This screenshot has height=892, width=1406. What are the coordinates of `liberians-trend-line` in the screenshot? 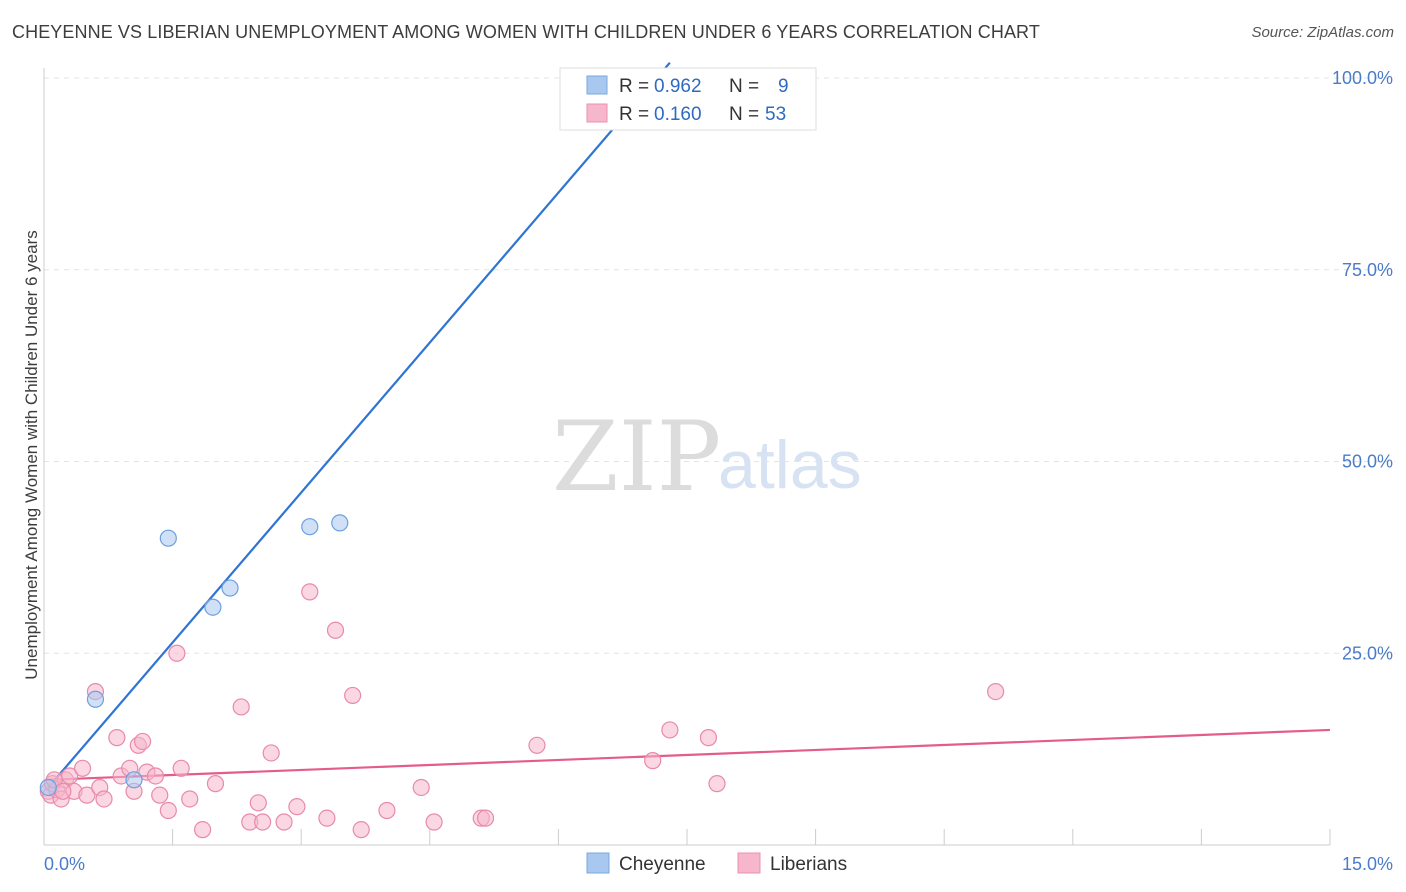 It's located at (689, 754).